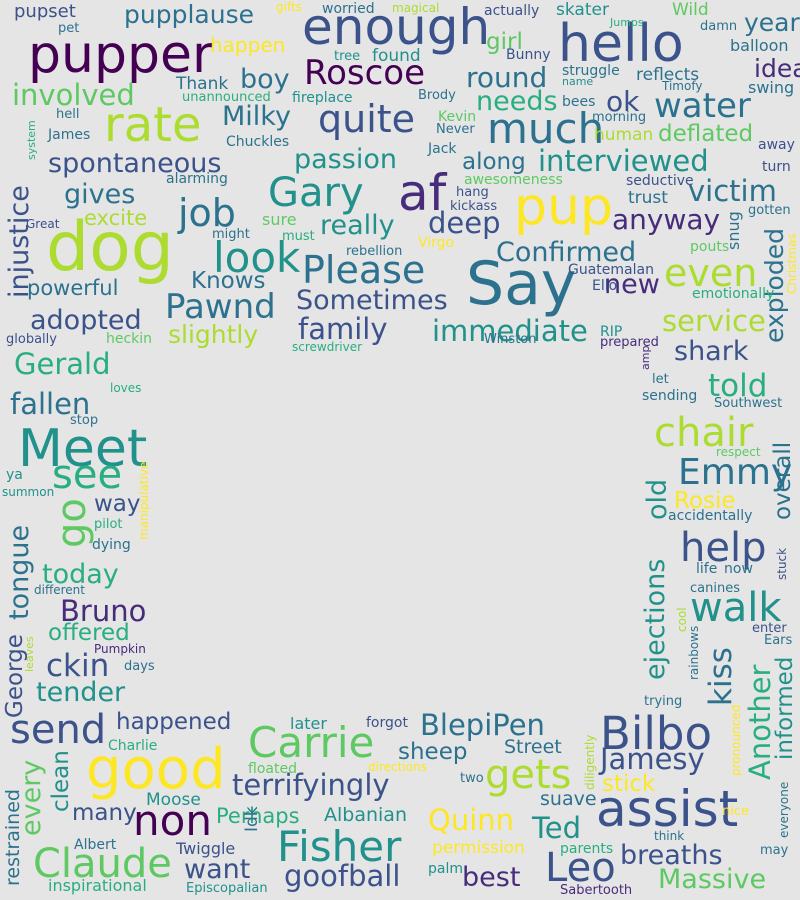  Describe the element at coordinates (256, 116) in the screenshot. I see `word: Milky` at that location.